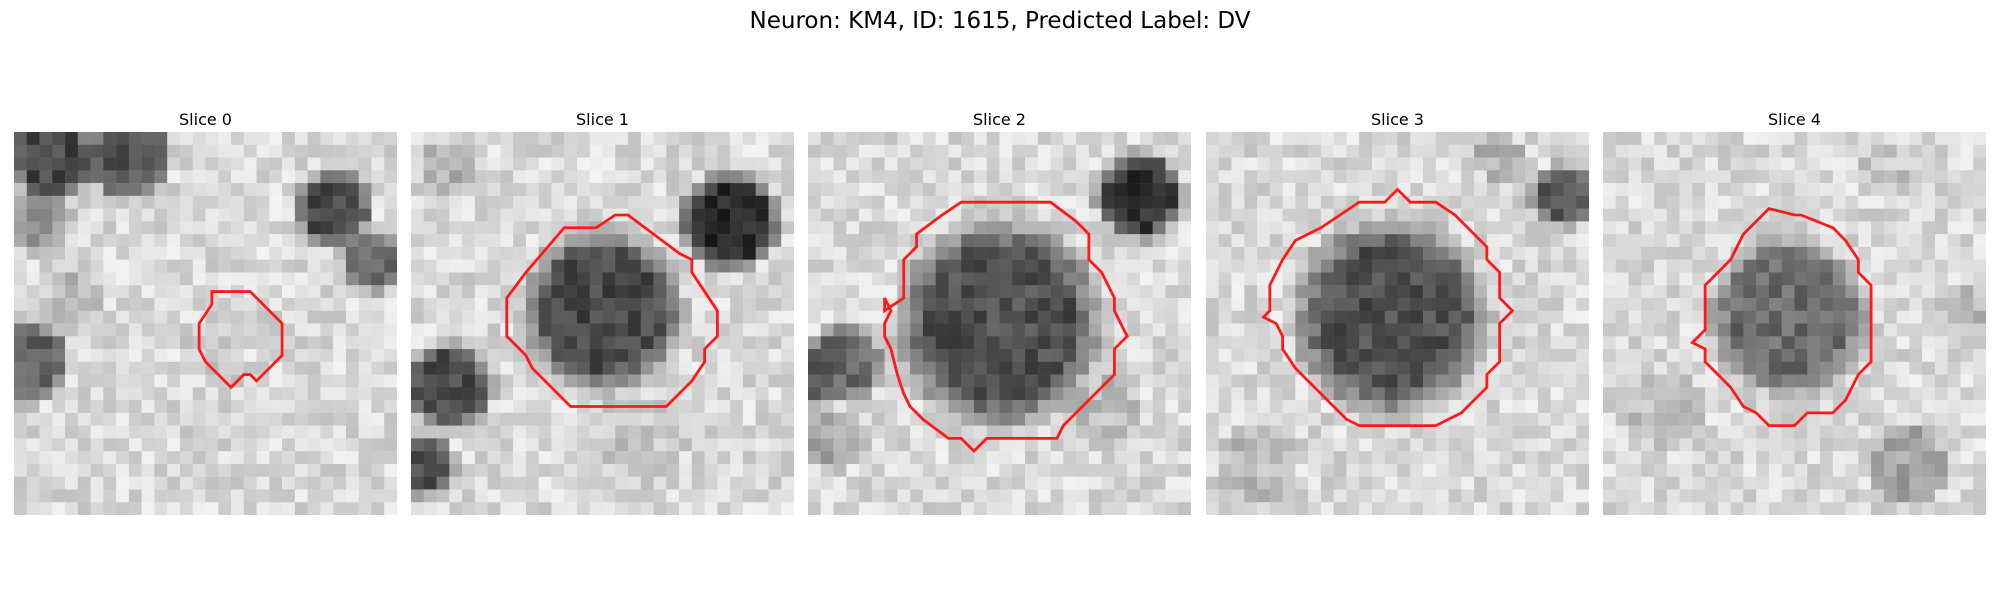  I want to click on slice-title: Slice 3, so click(1397, 119).